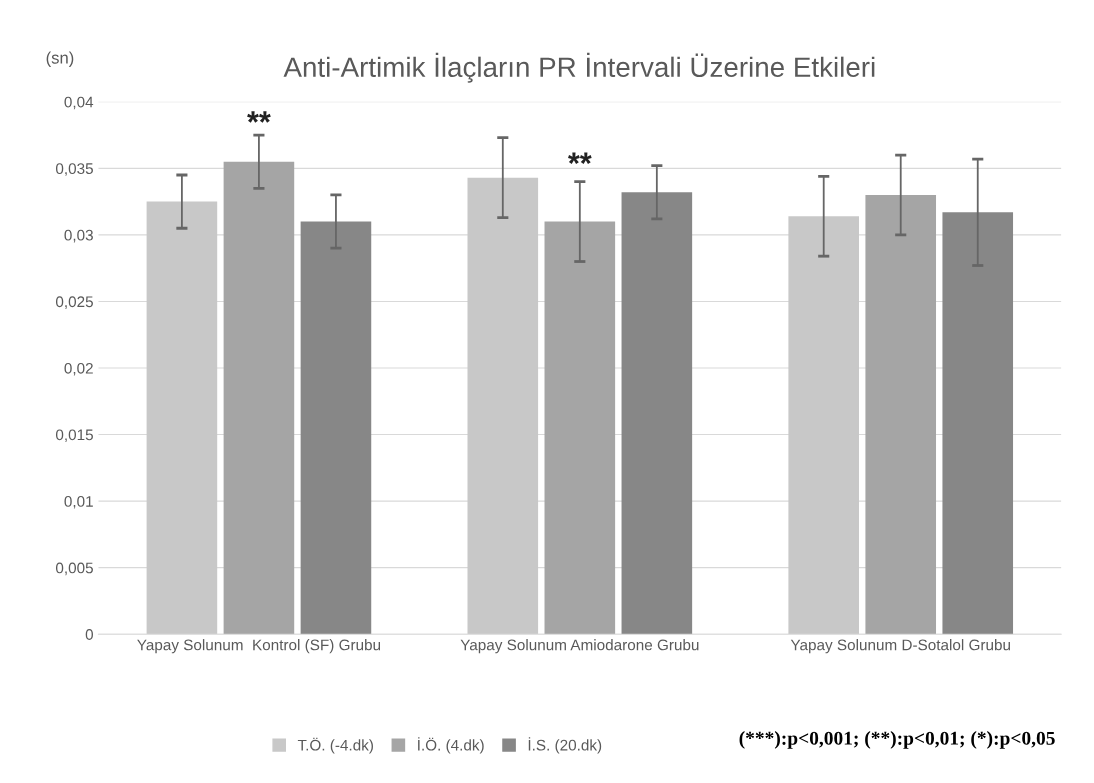 This screenshot has width=1094, height=783. Describe the element at coordinates (897, 740) in the screenshot. I see `text: (***):p<0,001; (**):p<0,01; (*):p<0,05` at that location.